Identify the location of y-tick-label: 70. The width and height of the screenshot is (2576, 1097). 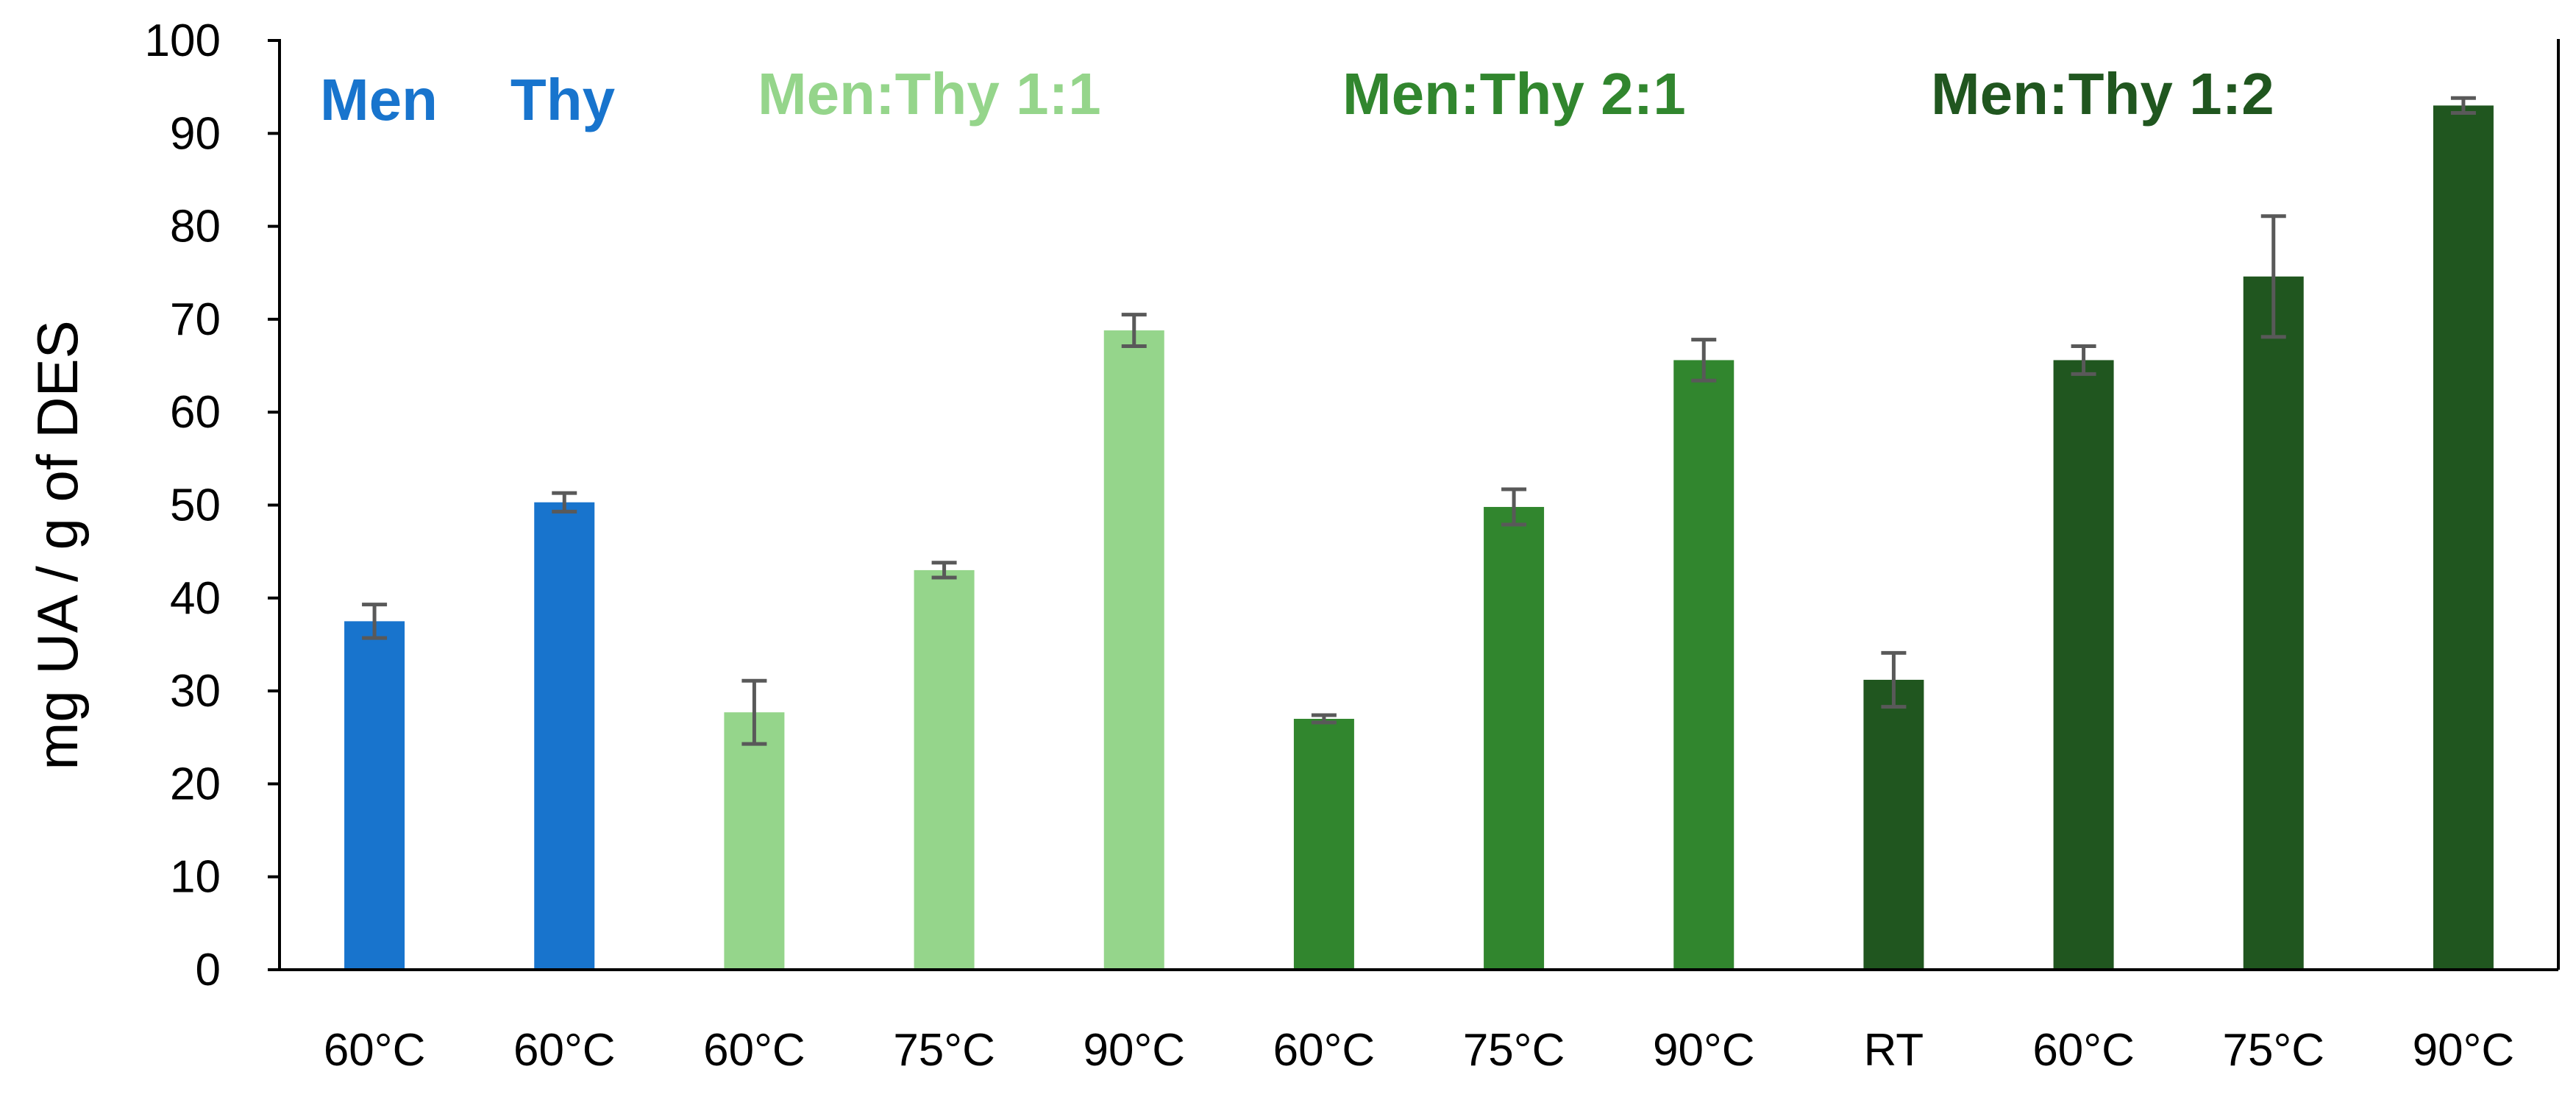
(195, 319).